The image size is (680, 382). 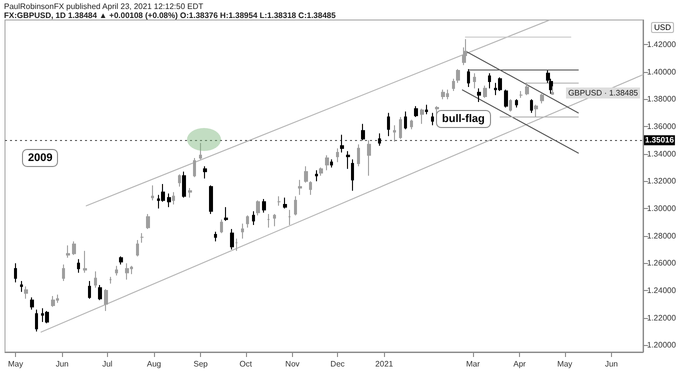 What do you see at coordinates (661, 291) in the screenshot?
I see `y-tick-label: 1.24000` at bounding box center [661, 291].